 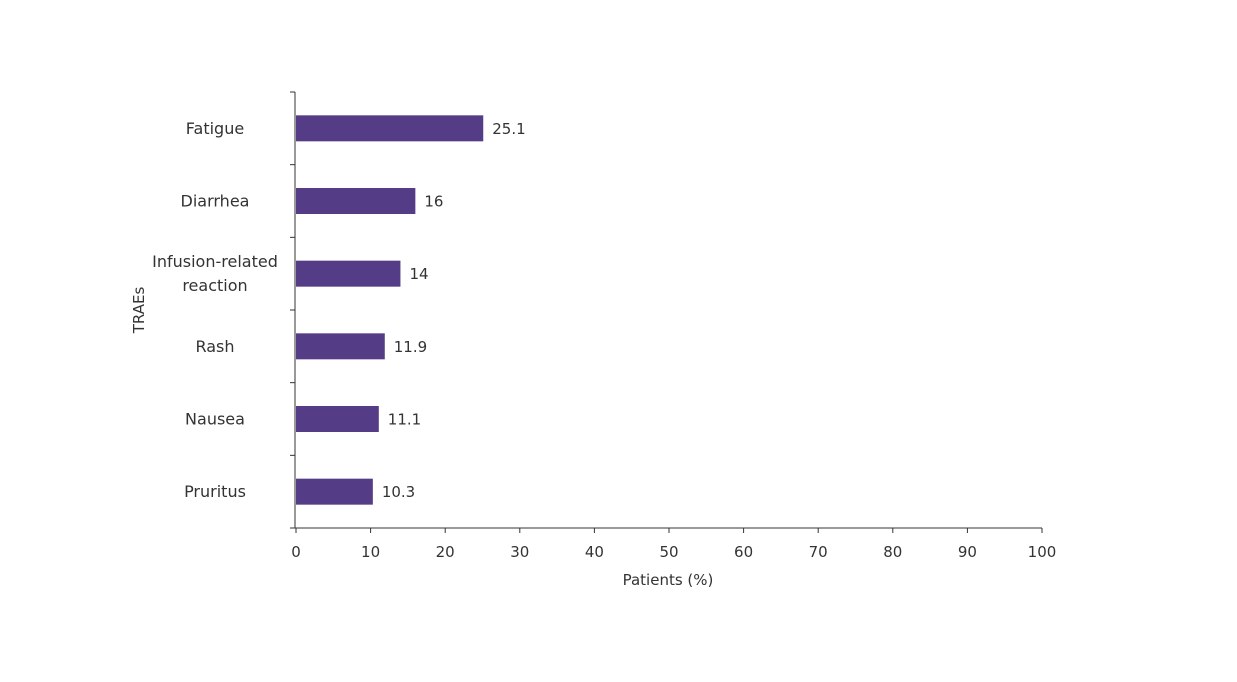 I want to click on data-label-2: 14, so click(x=418, y=274).